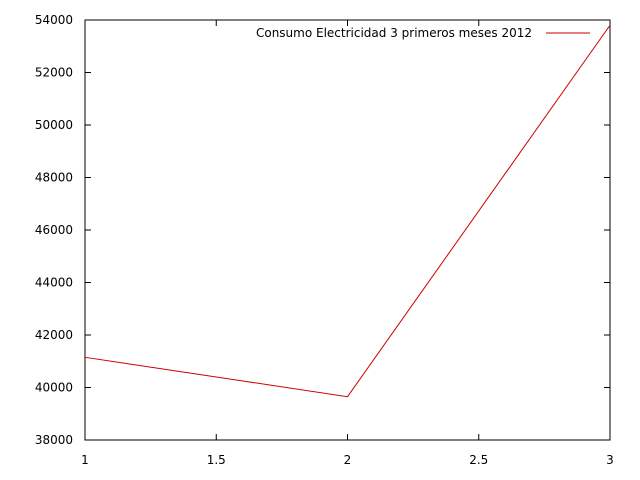 This screenshot has width=640, height=480. Describe the element at coordinates (54, 283) in the screenshot. I see `y-tick-label: 44000` at that location.